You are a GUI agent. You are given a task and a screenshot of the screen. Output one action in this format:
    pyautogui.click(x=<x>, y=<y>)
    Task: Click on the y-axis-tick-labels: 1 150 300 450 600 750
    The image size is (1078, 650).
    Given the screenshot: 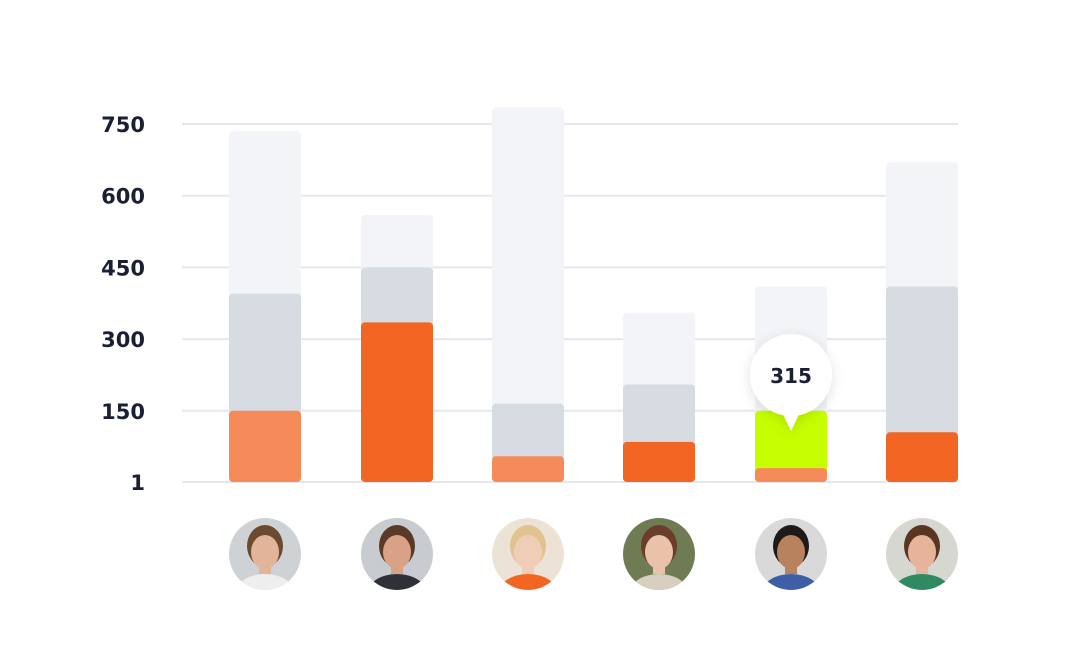 What is the action you would take?
    pyautogui.click(x=123, y=304)
    